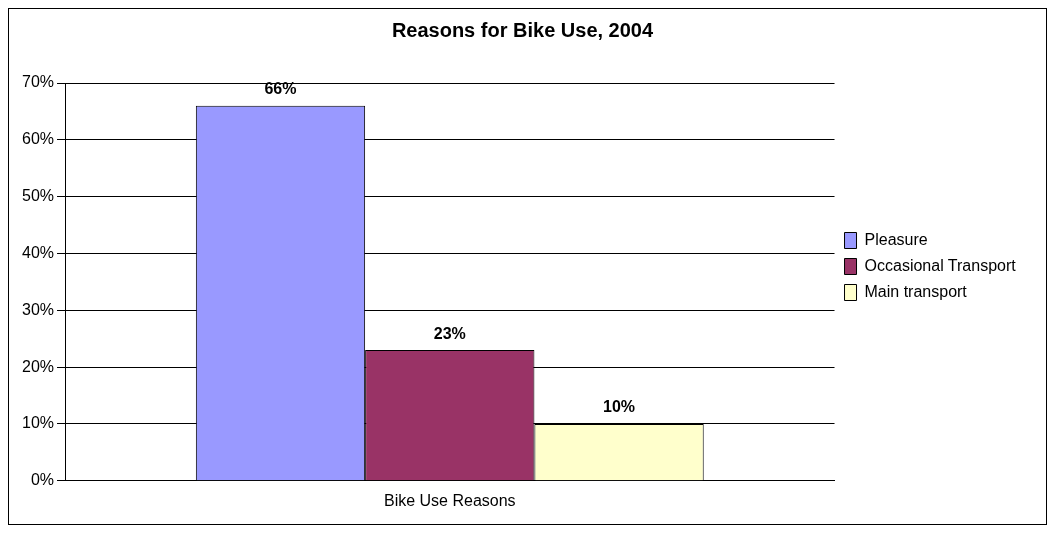 The height and width of the screenshot is (533, 1055). Describe the element at coordinates (449, 500) in the screenshot. I see `x-tick-label: Bike Use Reasons` at that location.